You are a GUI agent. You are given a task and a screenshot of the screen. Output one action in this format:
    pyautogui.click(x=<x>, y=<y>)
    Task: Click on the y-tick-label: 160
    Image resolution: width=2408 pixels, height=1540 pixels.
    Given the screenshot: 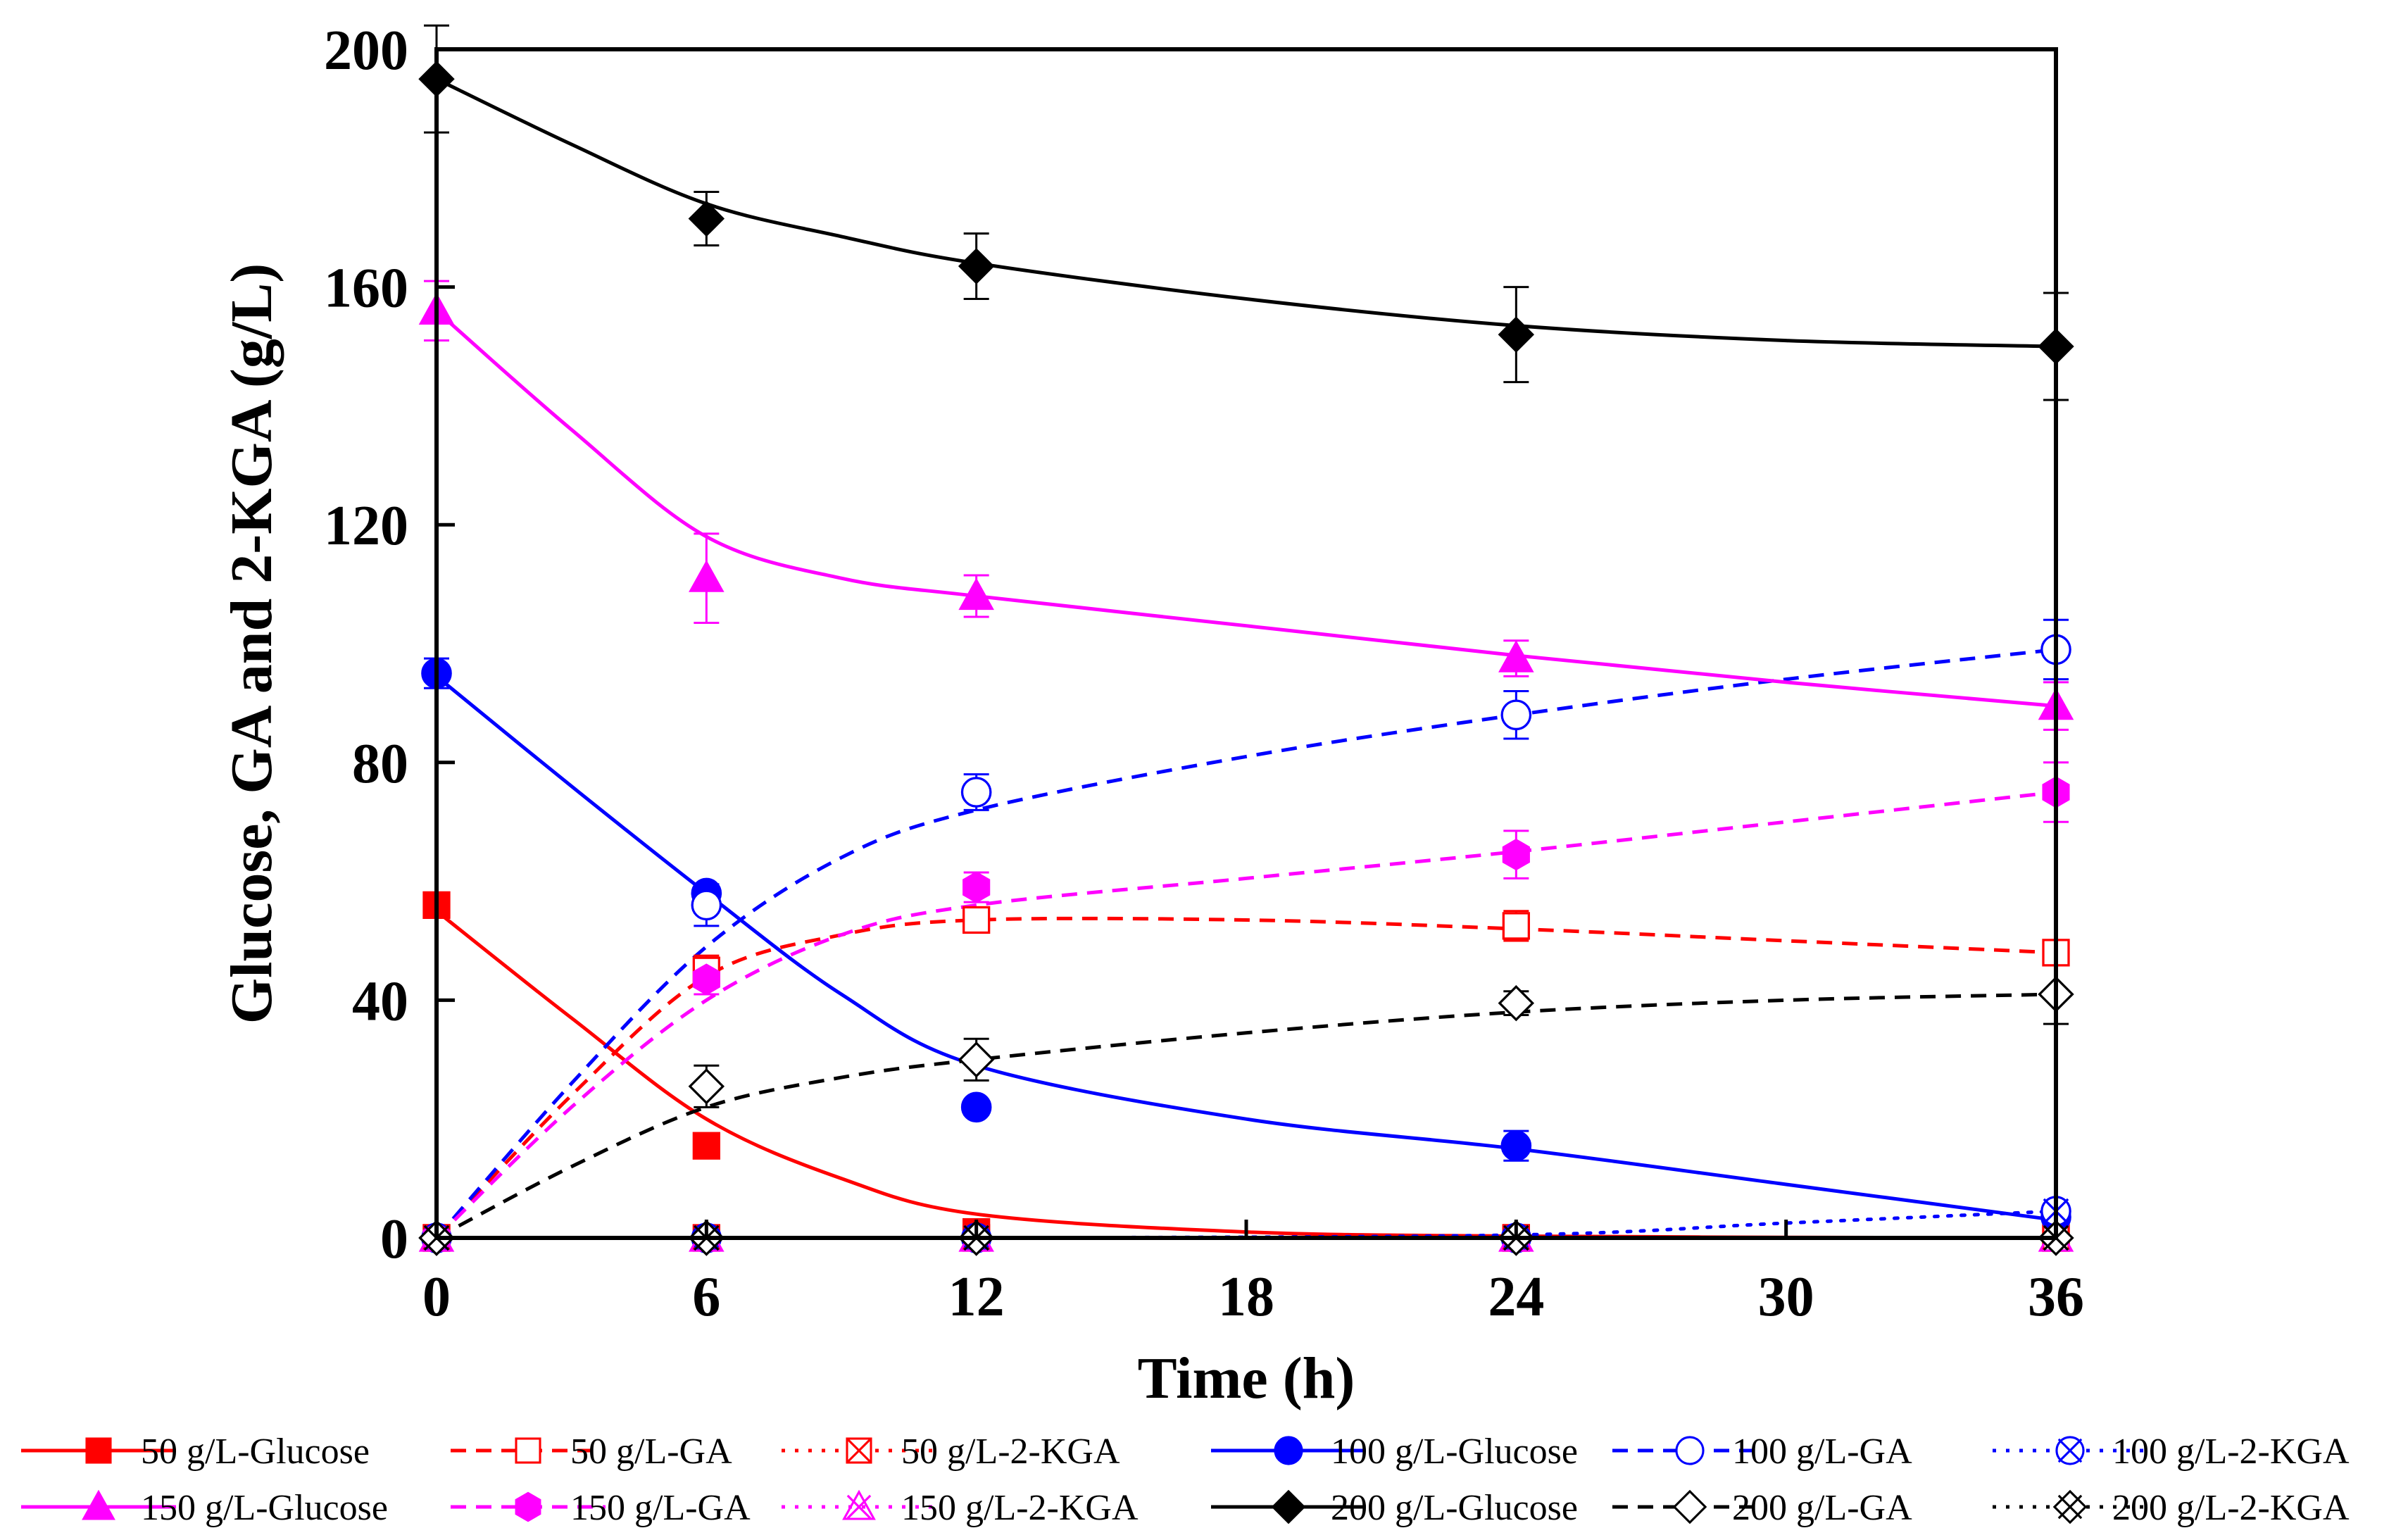 What is the action you would take?
    pyautogui.click(x=366, y=289)
    